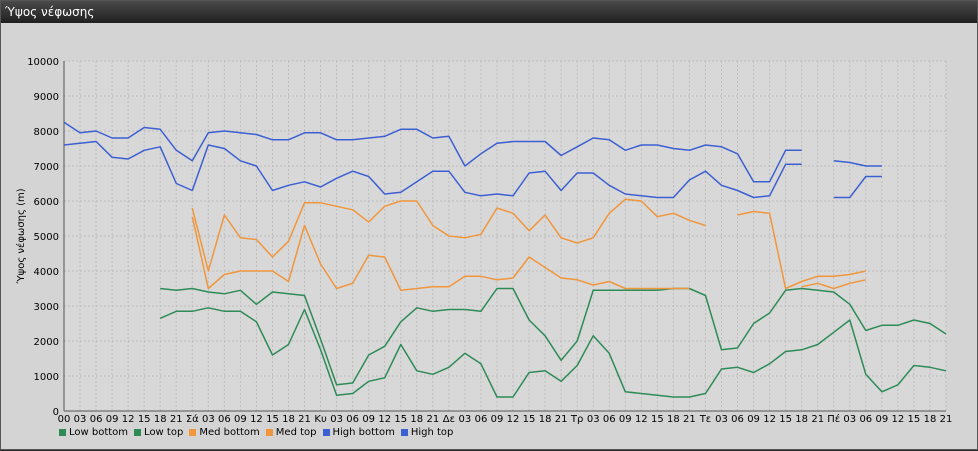  Describe the element at coordinates (576, 419) in the screenshot. I see `x-tick-label: Τρ` at that location.